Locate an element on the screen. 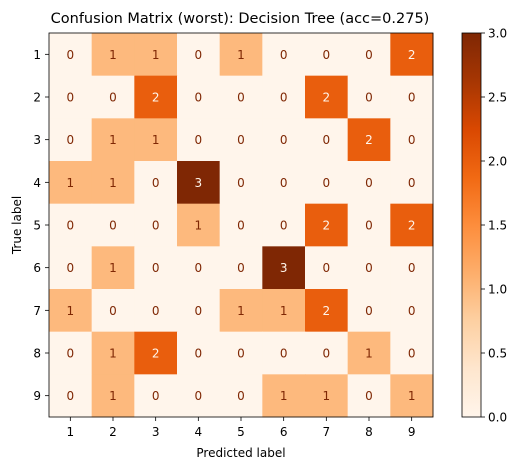 The height and width of the screenshot is (470, 523). y-tick-label: 6 is located at coordinates (37, 268).